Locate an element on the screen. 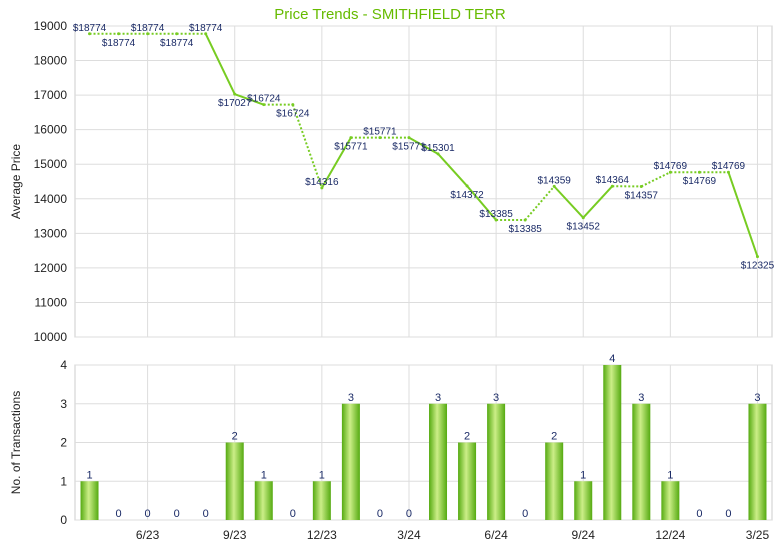  price-data-label: $12325 is located at coordinates (758, 266).